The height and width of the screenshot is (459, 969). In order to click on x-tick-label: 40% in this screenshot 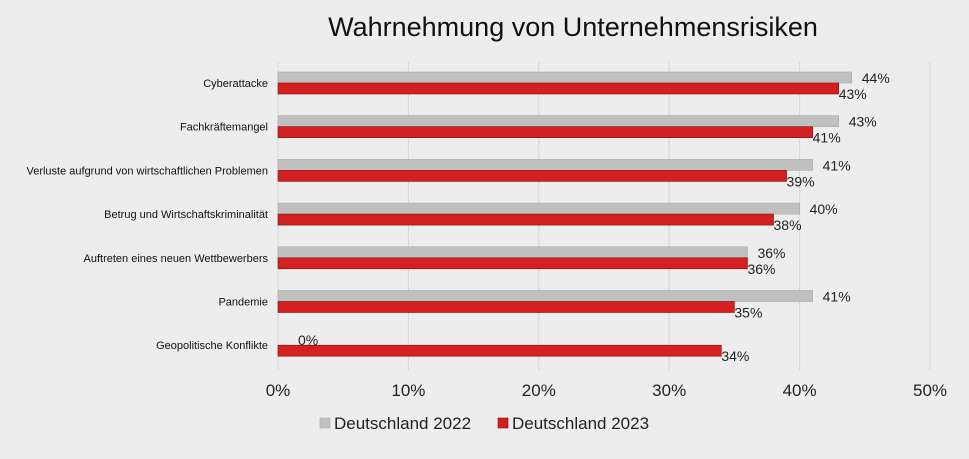, I will do `click(800, 390)`.